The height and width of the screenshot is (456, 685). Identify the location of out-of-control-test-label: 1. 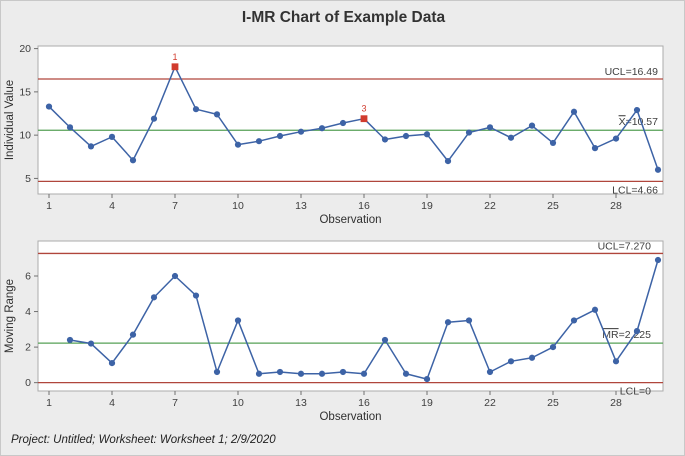
(174, 57).